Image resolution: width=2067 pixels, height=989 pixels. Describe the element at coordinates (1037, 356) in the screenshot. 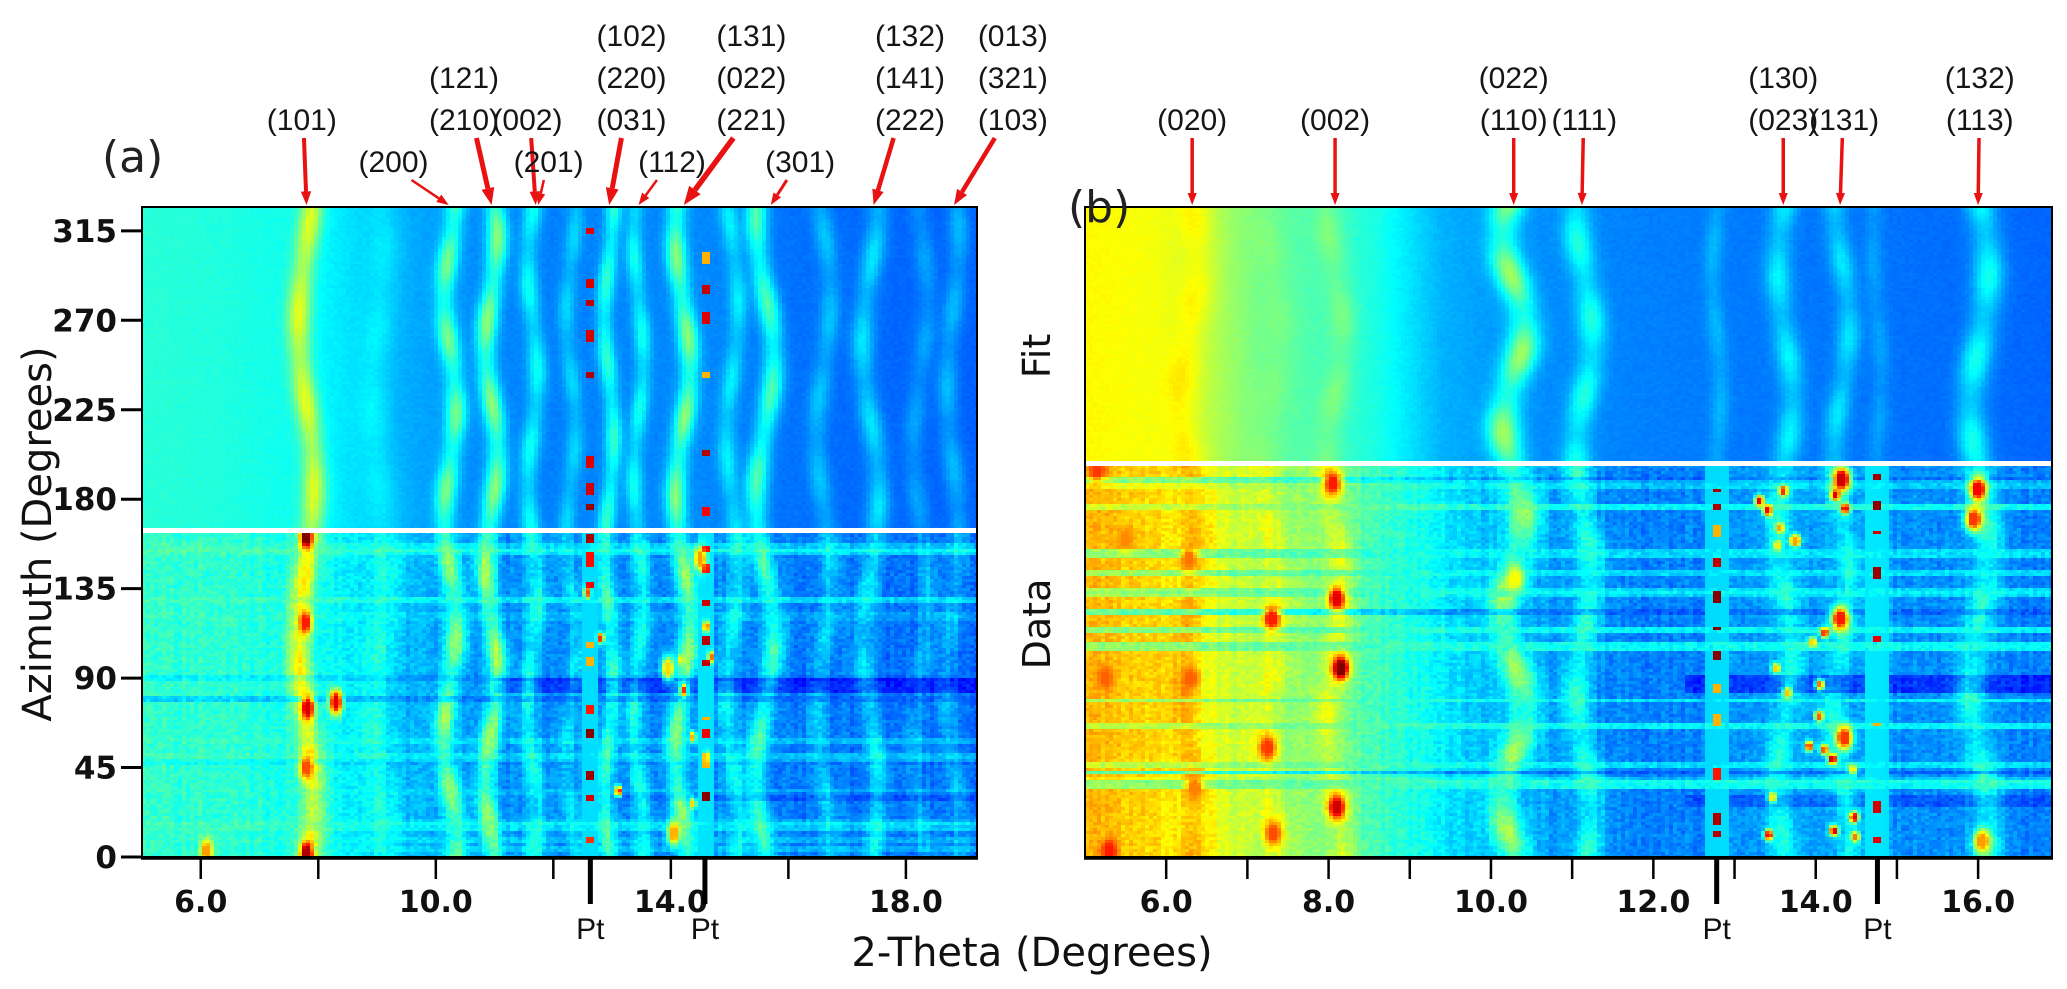

I see `fit-half-label: Fit` at that location.